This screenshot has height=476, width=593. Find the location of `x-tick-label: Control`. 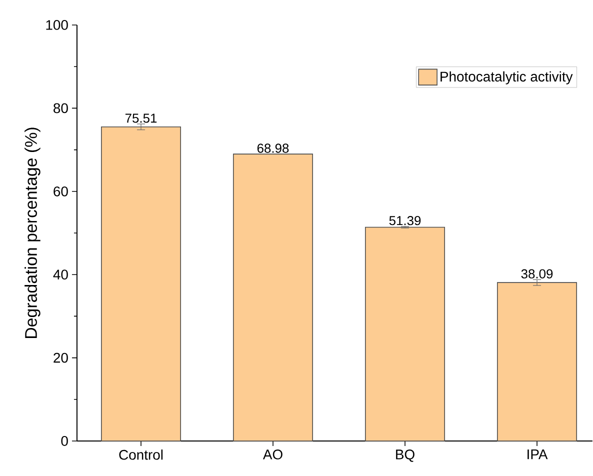

x-tick-label: Control is located at coordinates (141, 455).